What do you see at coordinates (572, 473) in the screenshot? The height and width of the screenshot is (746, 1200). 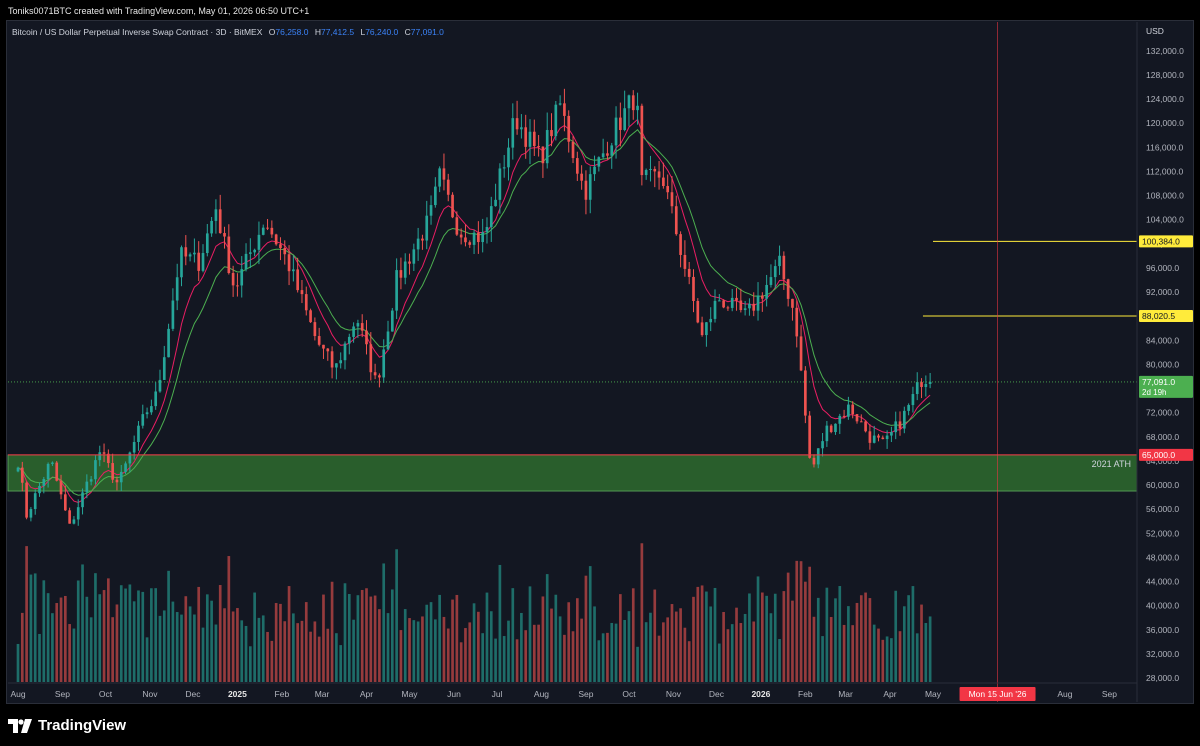 I see `ath-zone` at bounding box center [572, 473].